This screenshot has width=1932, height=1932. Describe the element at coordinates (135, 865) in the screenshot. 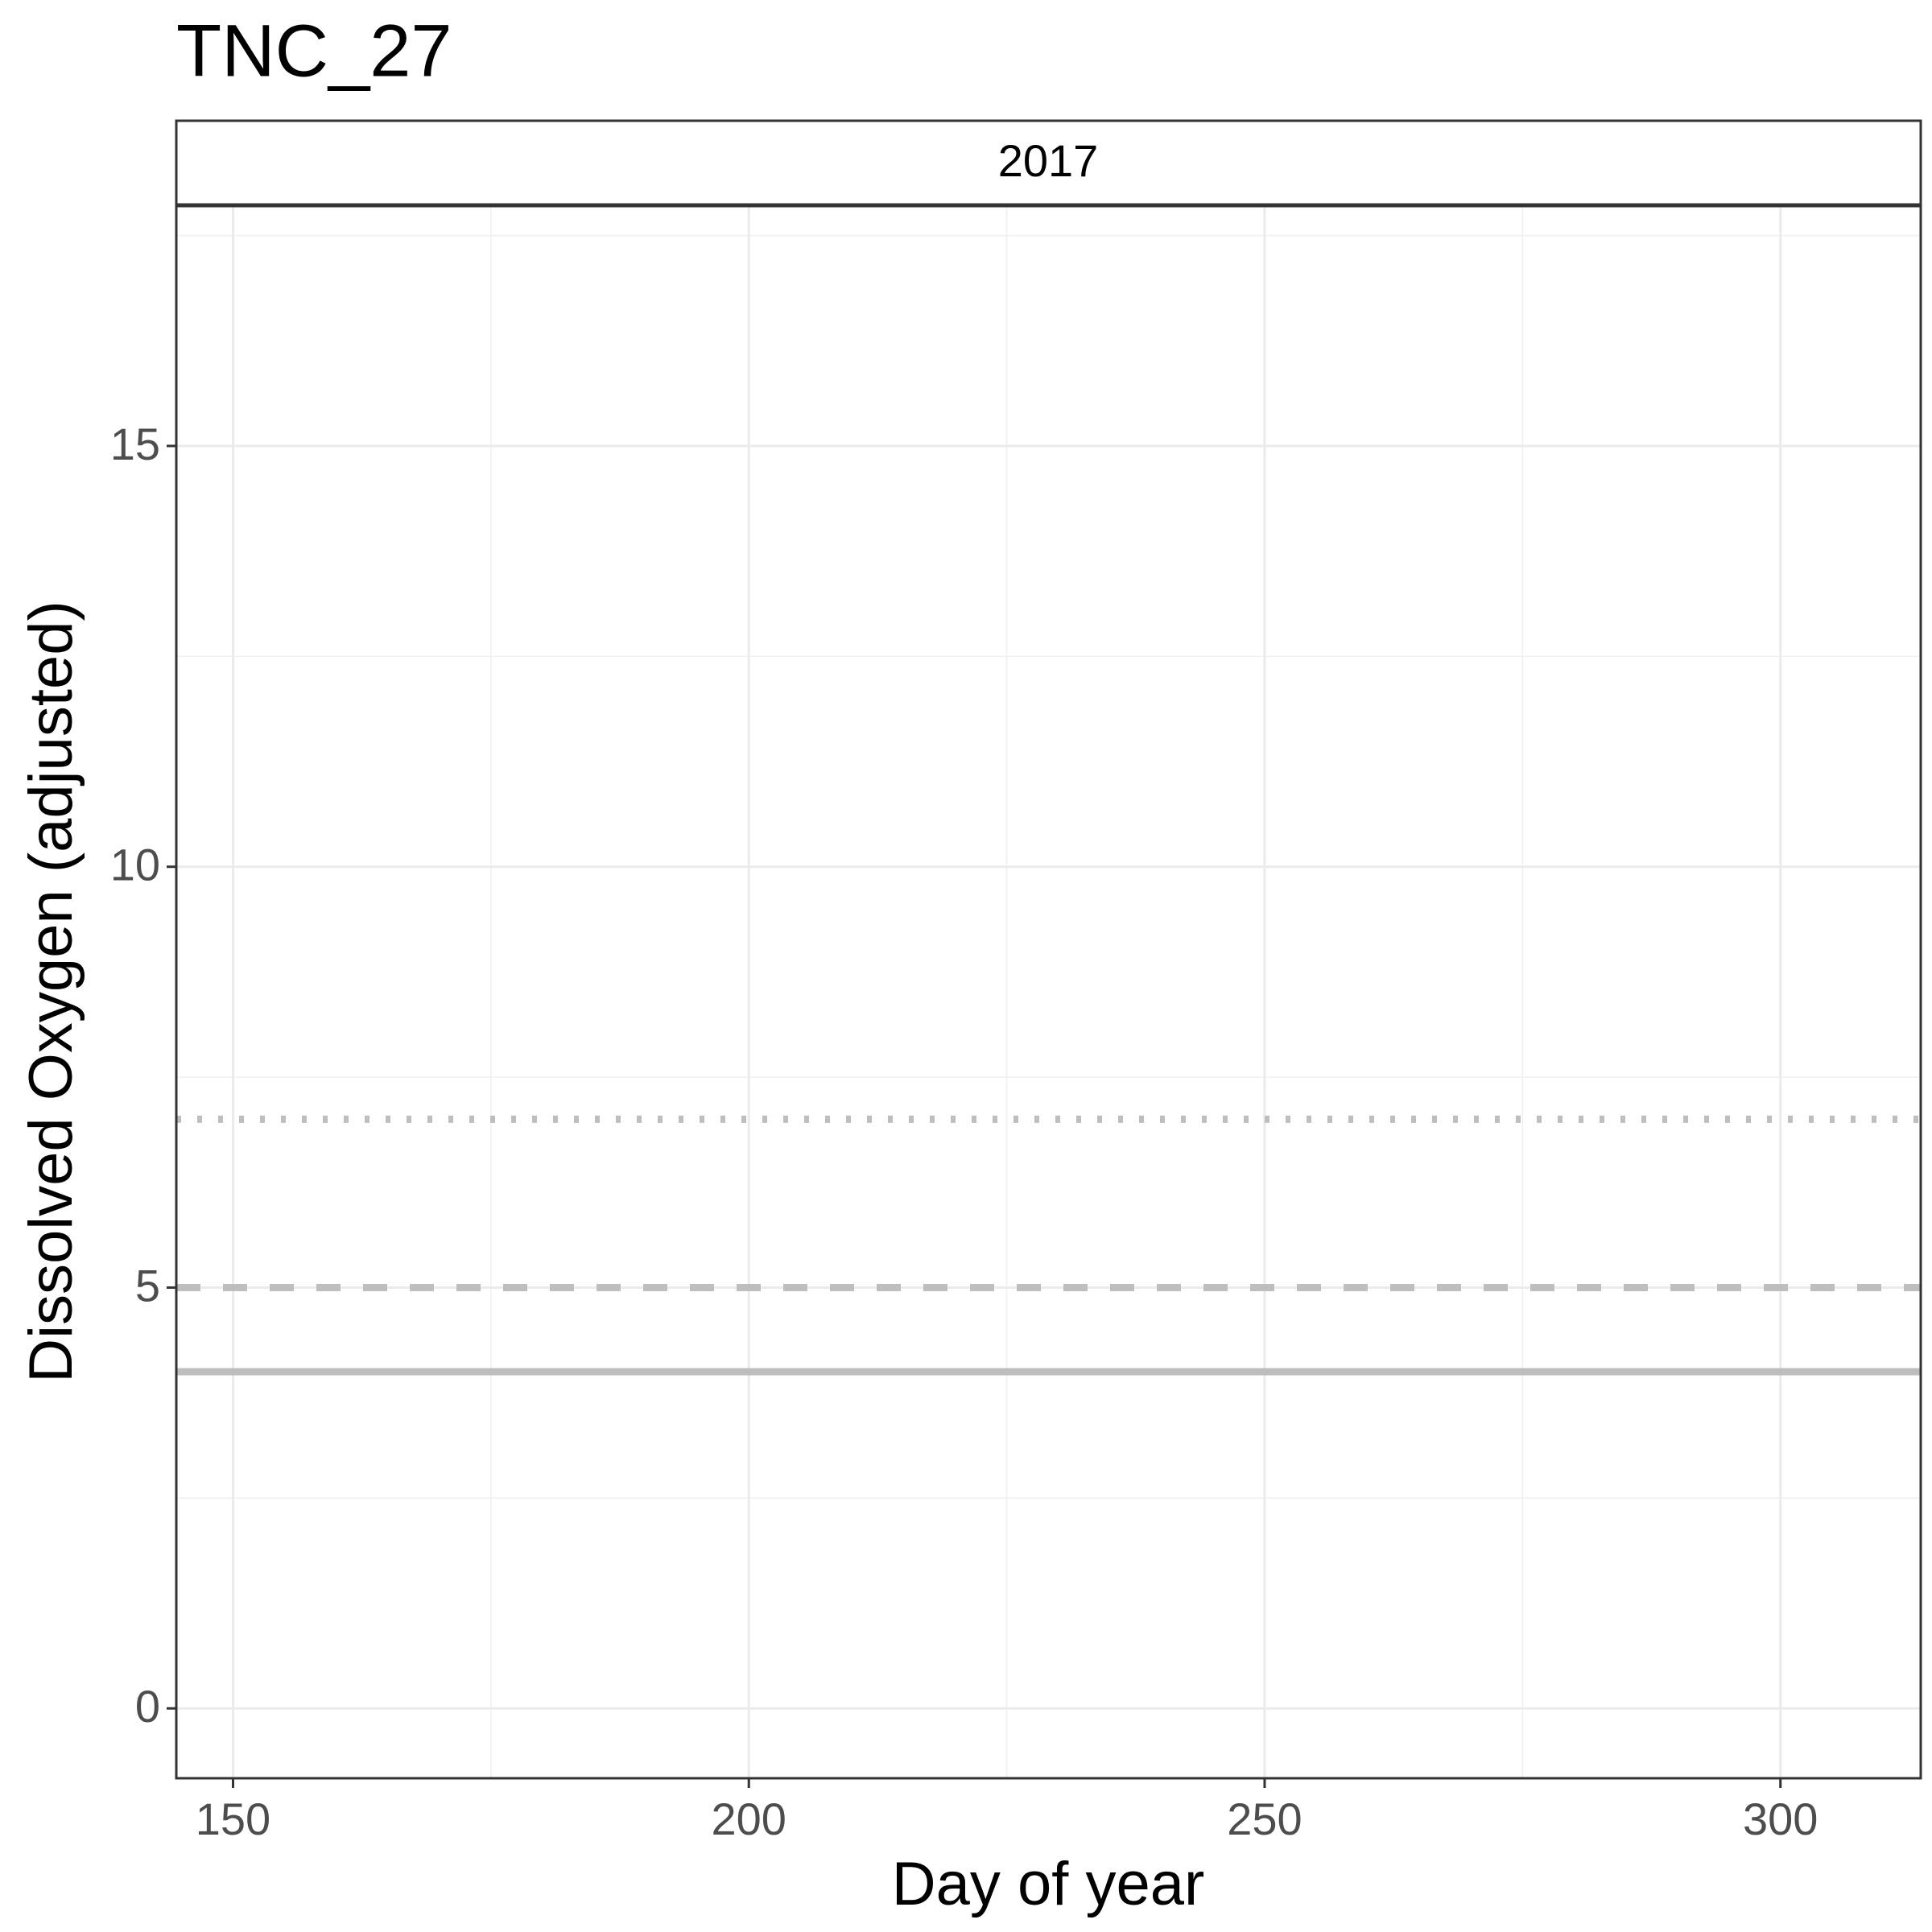

I see `y-tick-label: 10` at that location.